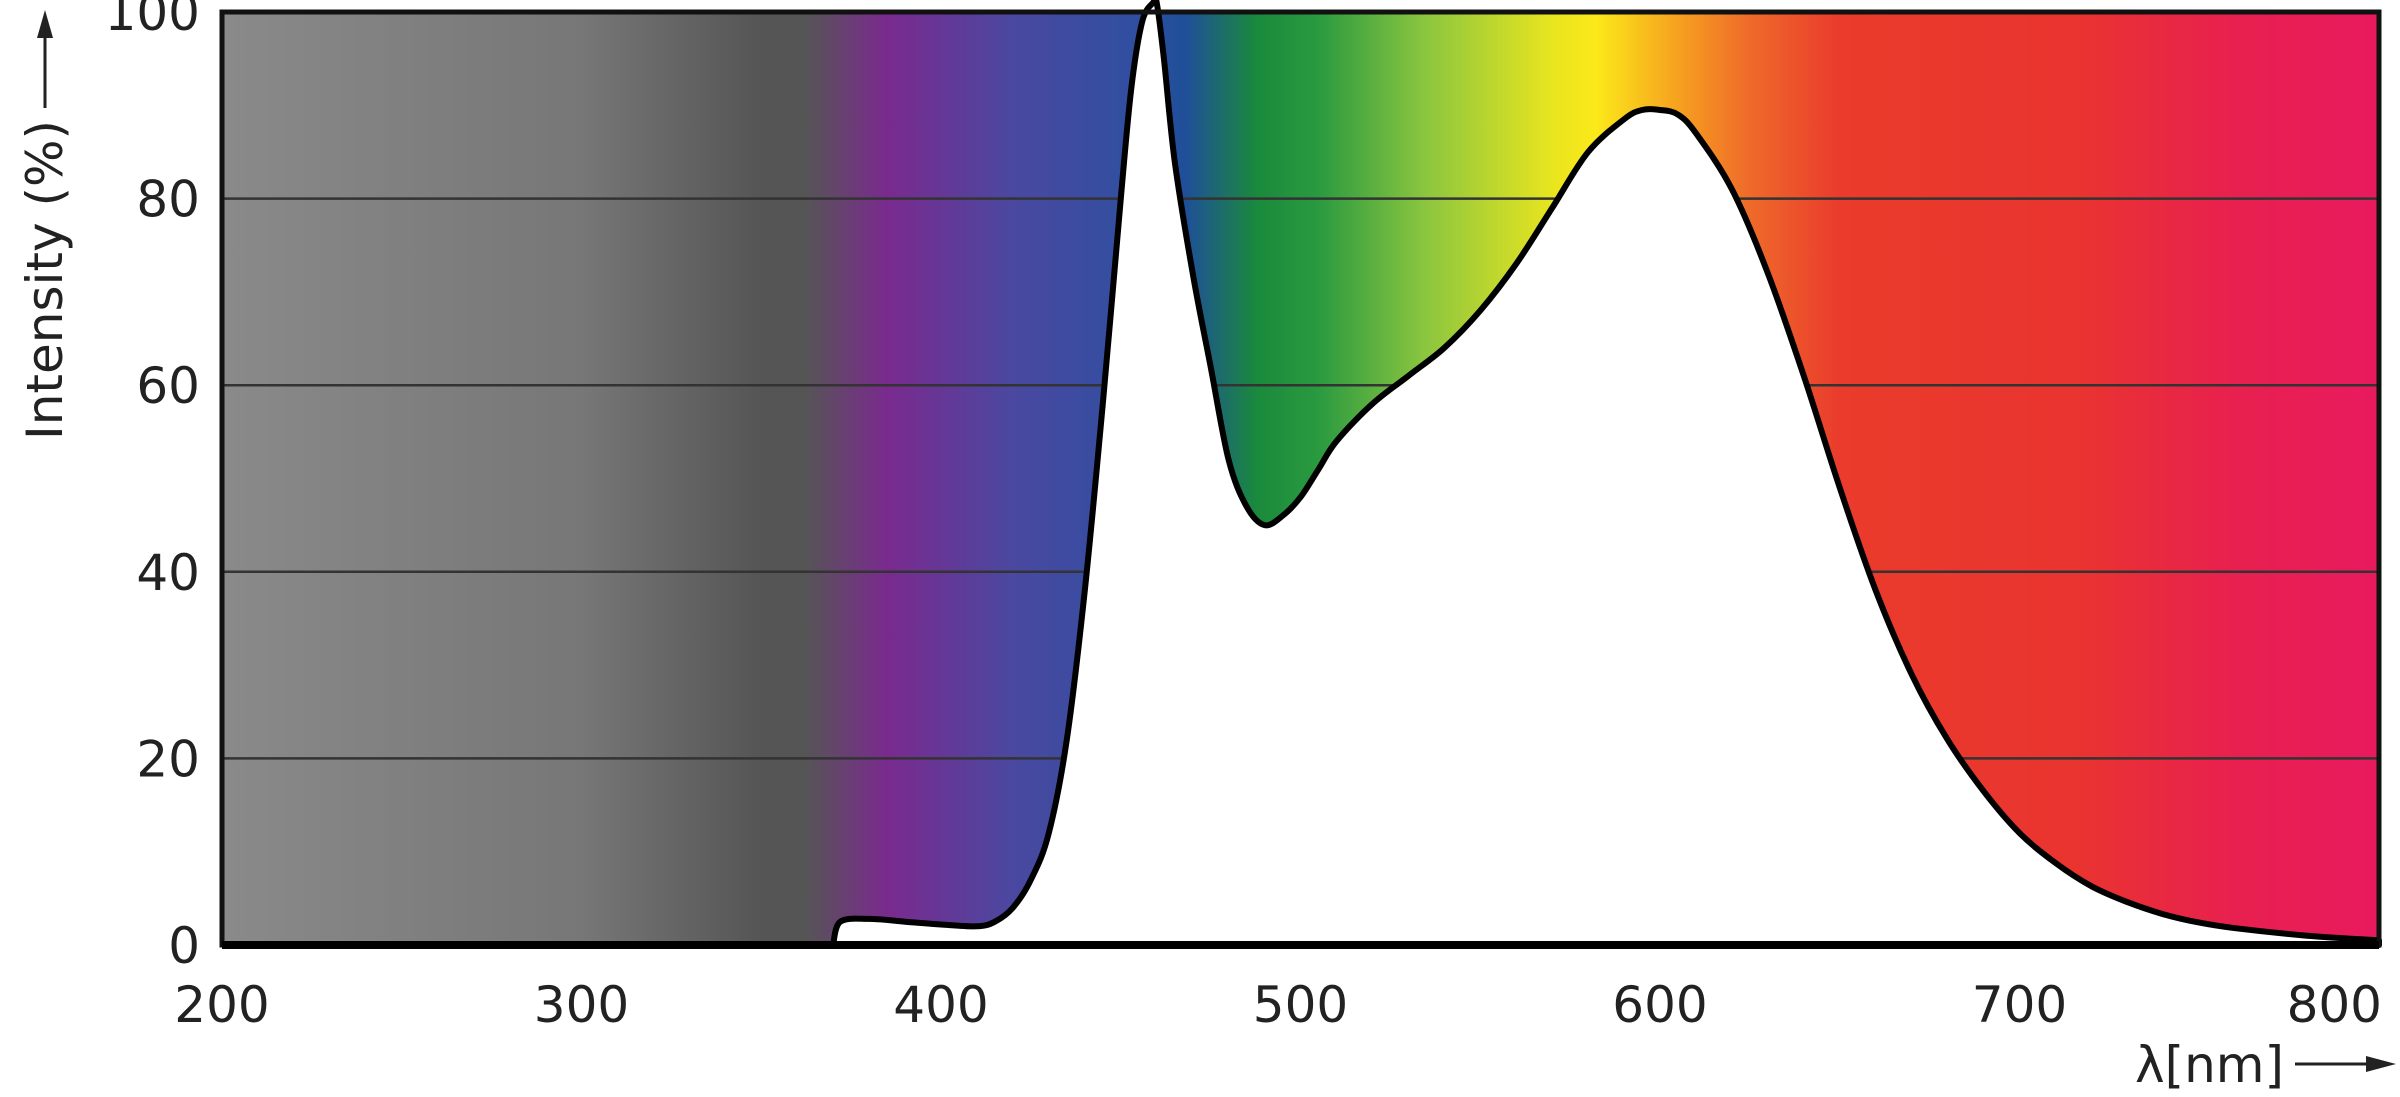 This screenshot has height=1097, width=2400. Describe the element at coordinates (168, 573) in the screenshot. I see `y-tick-label-40: 40` at that location.